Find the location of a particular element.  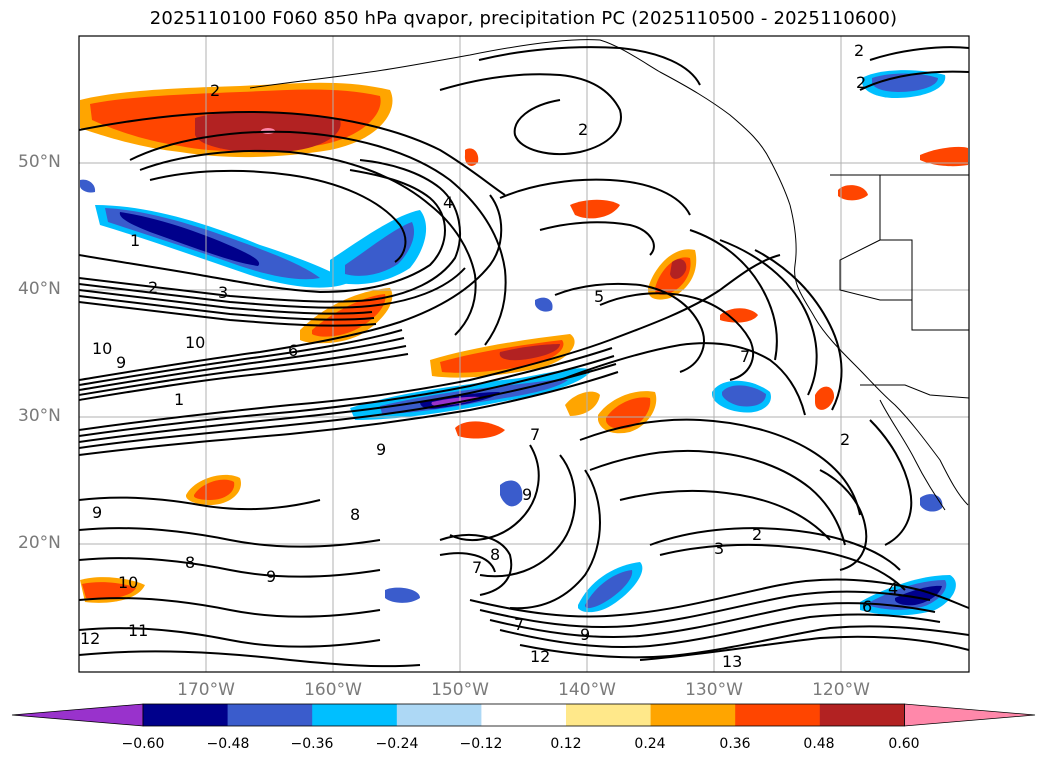

baja-coastline is located at coordinates (912, 455).